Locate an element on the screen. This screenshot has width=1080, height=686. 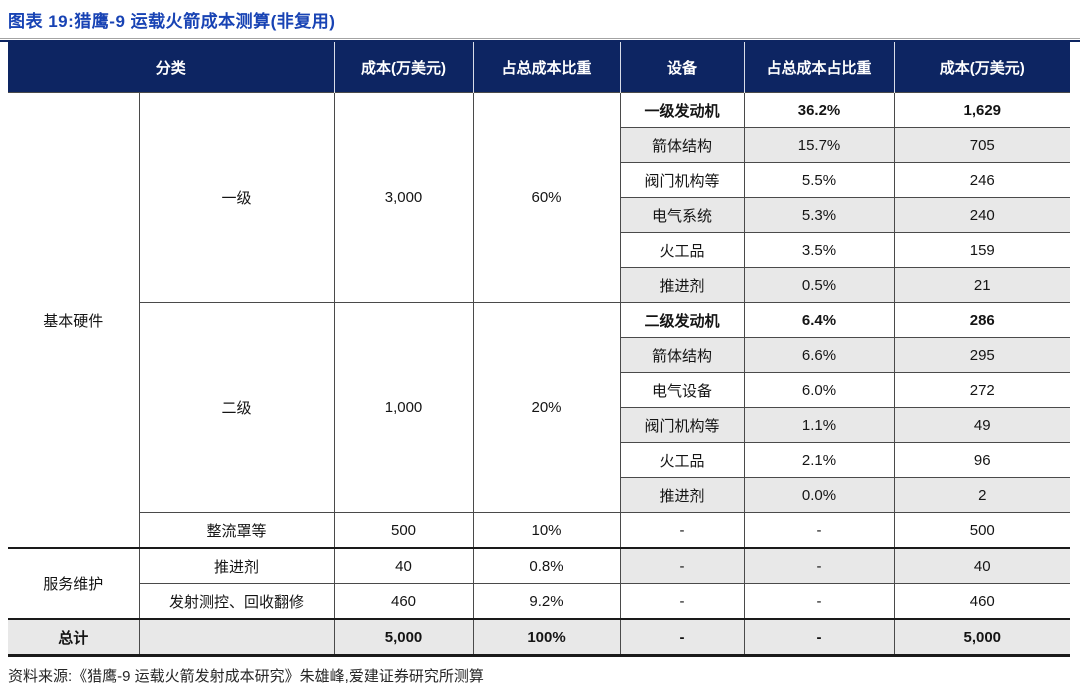
table-cell: 6.0% is located at coordinates (819, 390).